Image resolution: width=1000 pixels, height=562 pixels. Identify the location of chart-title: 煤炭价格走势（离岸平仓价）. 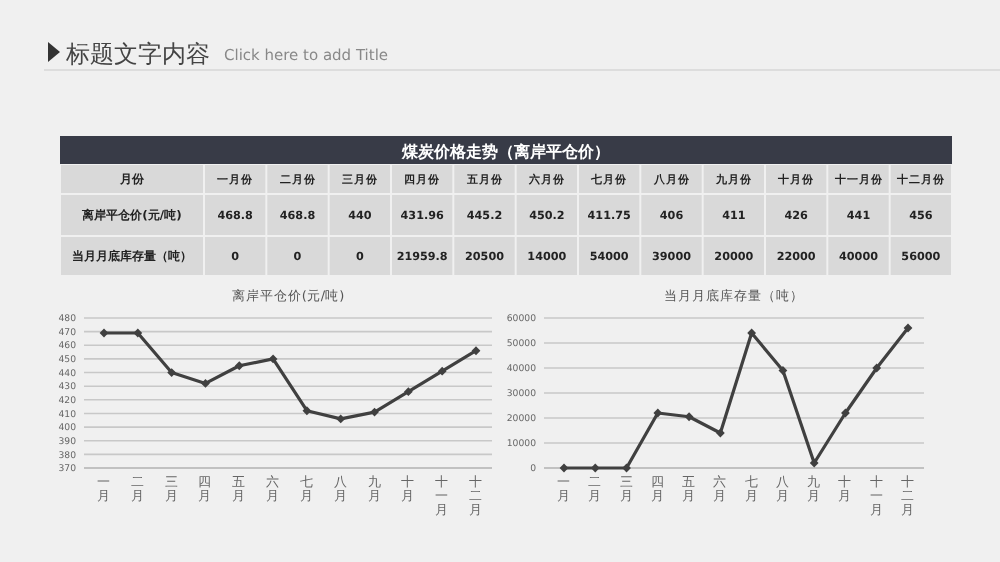
(505, 151).